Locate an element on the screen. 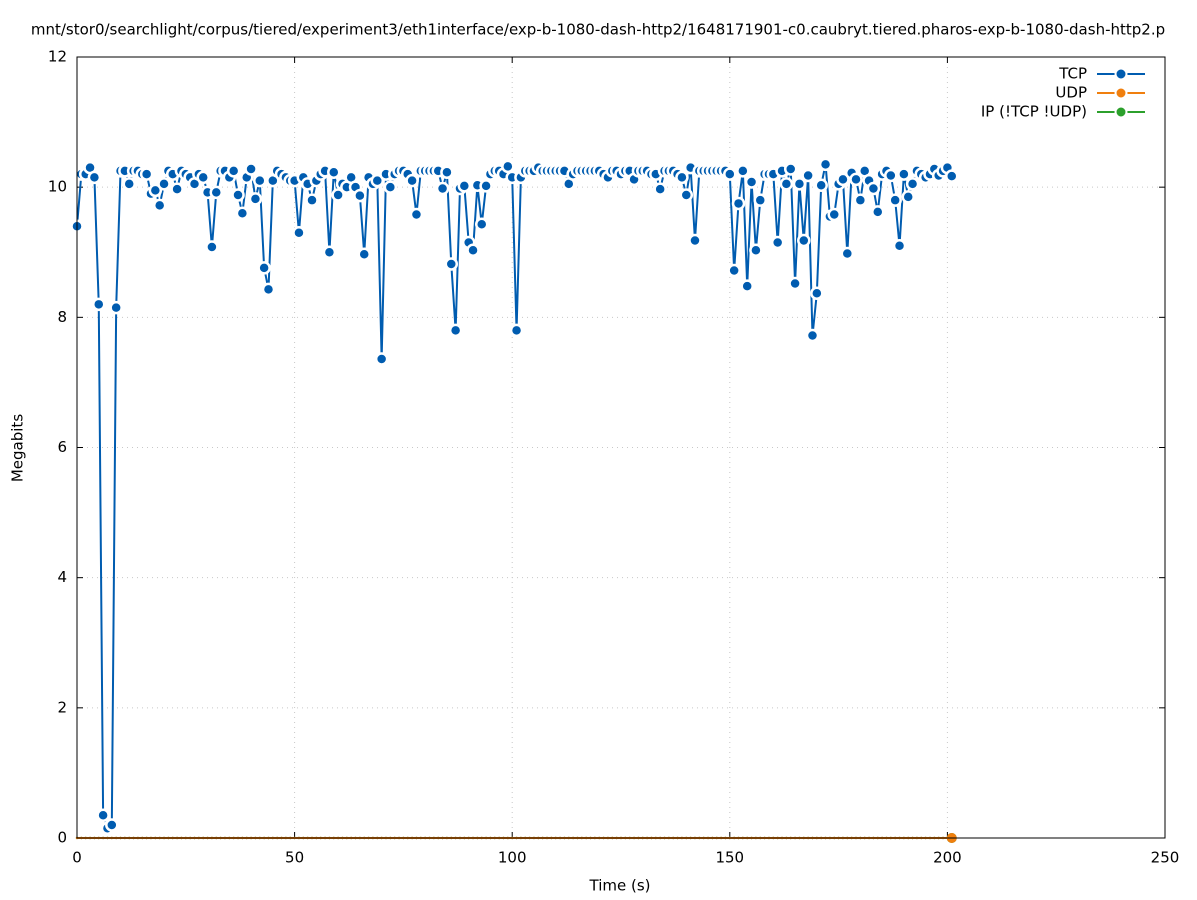  x-tick-label: 200 is located at coordinates (947, 858).